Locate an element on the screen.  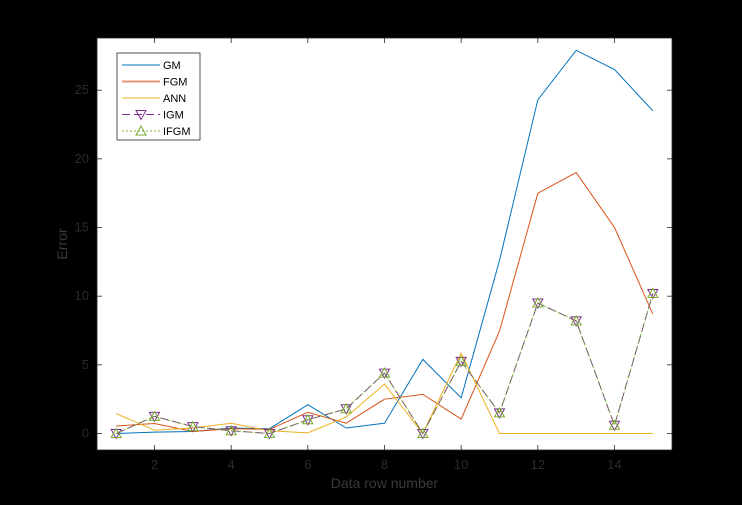
x-tick-label: 10 is located at coordinates (461, 464).